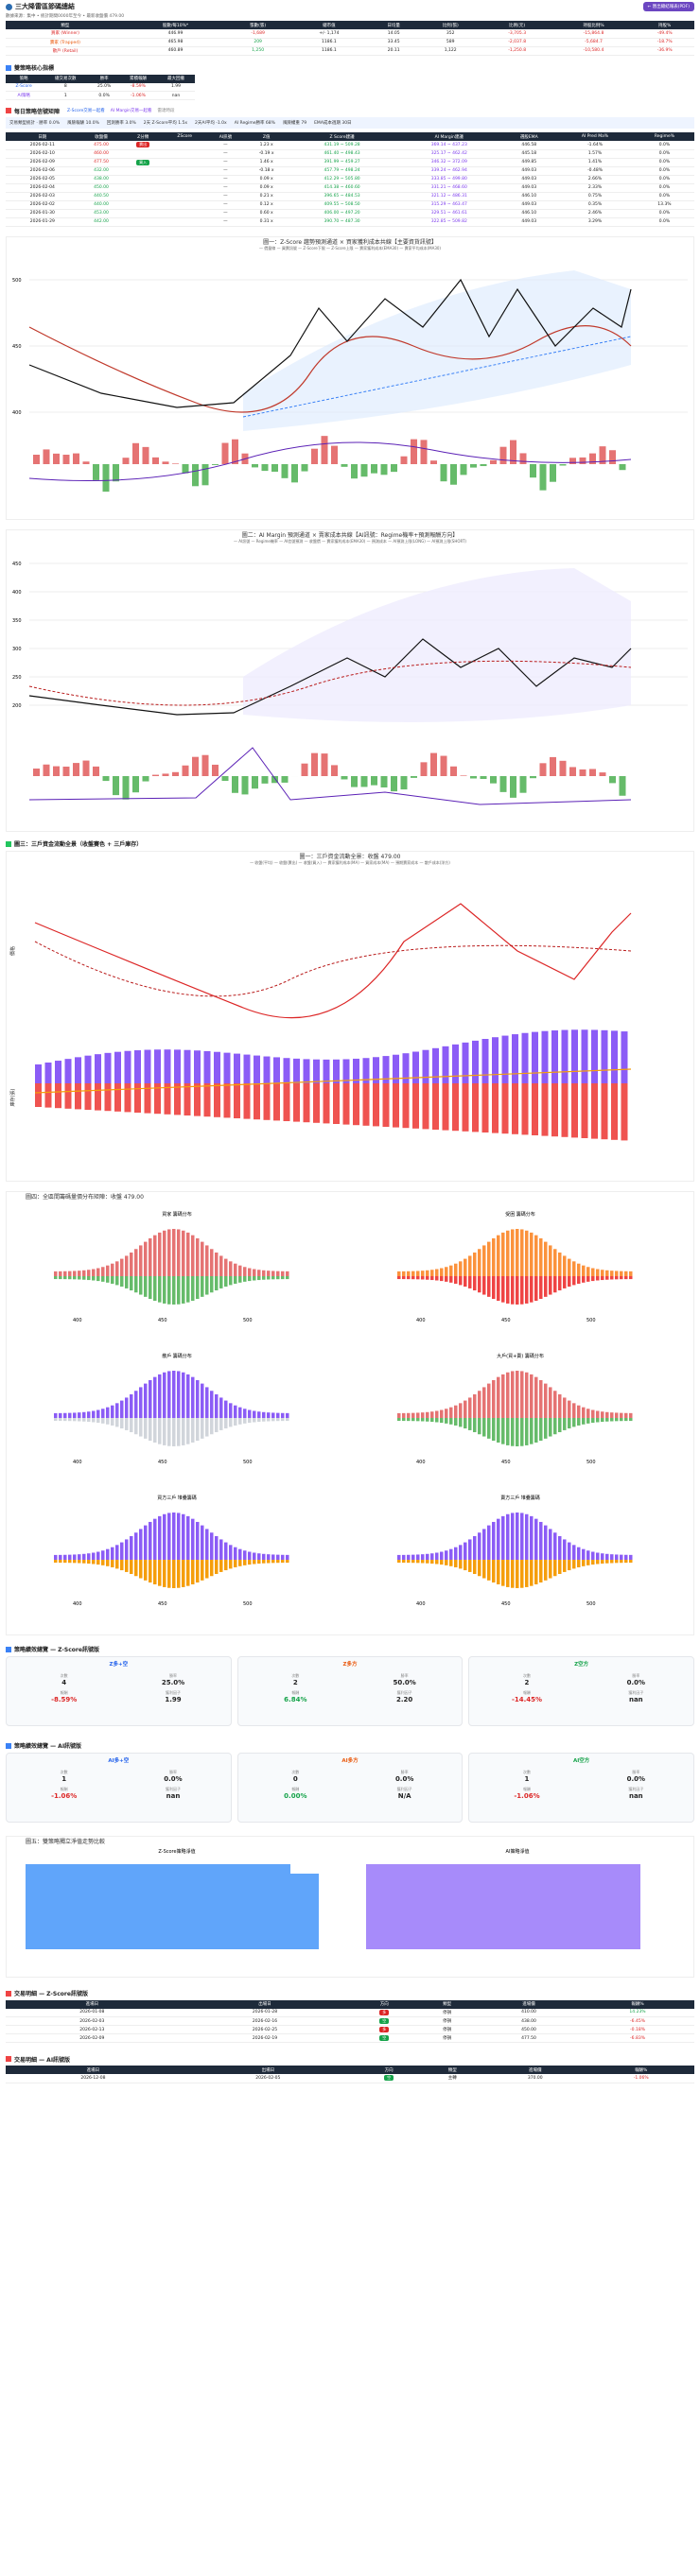  I want to click on metric-cell: 報酬 6.84%, so click(295, 1694).